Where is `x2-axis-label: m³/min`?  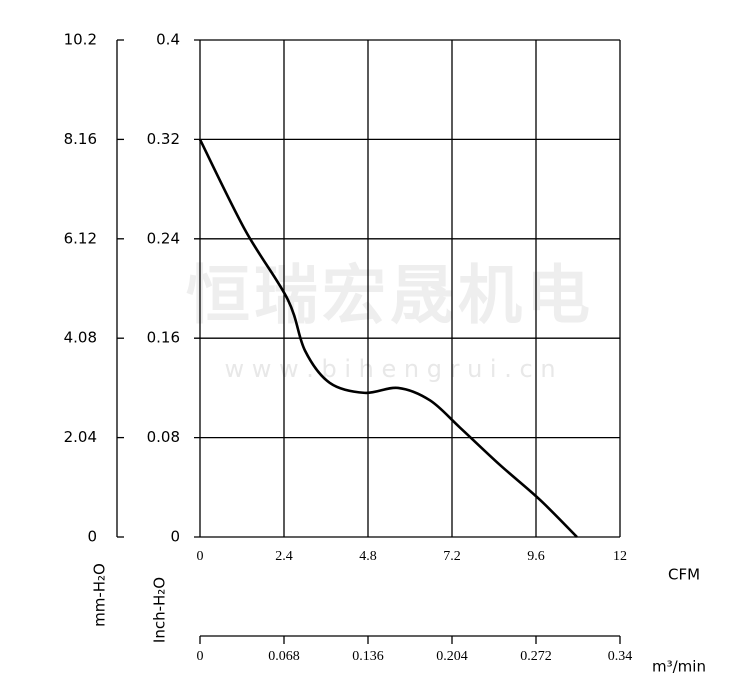
x2-axis-label: m³/min is located at coordinates (679, 667).